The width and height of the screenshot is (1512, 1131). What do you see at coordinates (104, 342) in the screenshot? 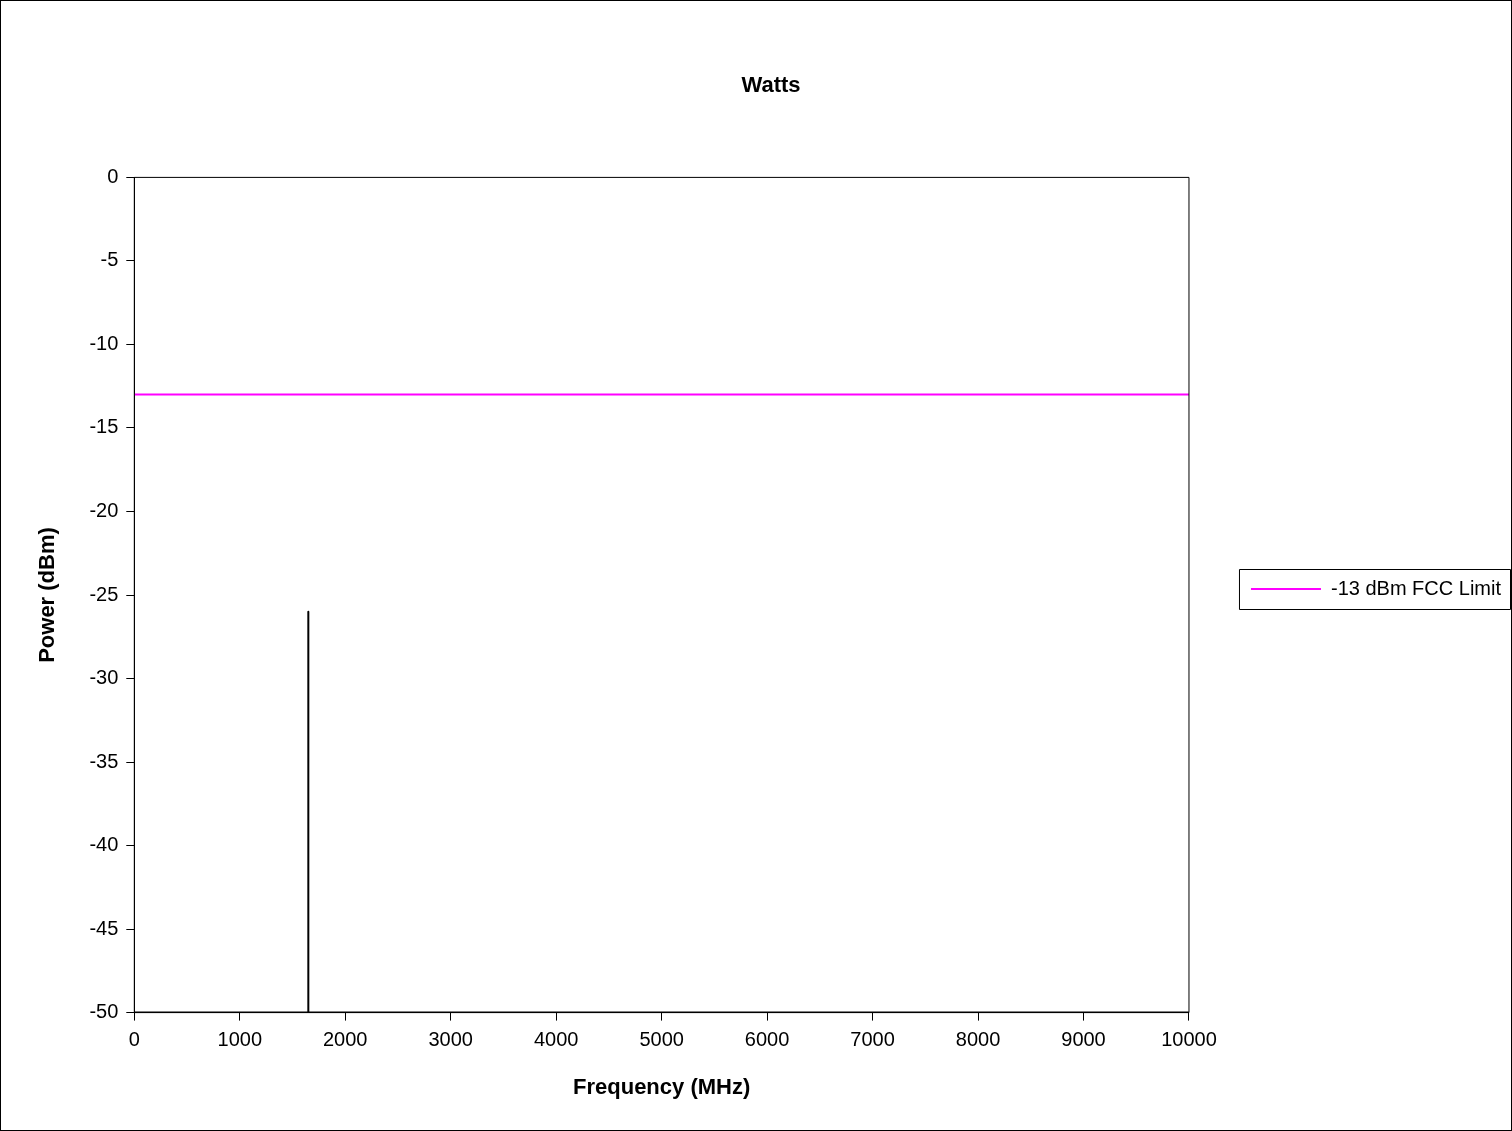
I see `y-tick-label: -10` at bounding box center [104, 342].